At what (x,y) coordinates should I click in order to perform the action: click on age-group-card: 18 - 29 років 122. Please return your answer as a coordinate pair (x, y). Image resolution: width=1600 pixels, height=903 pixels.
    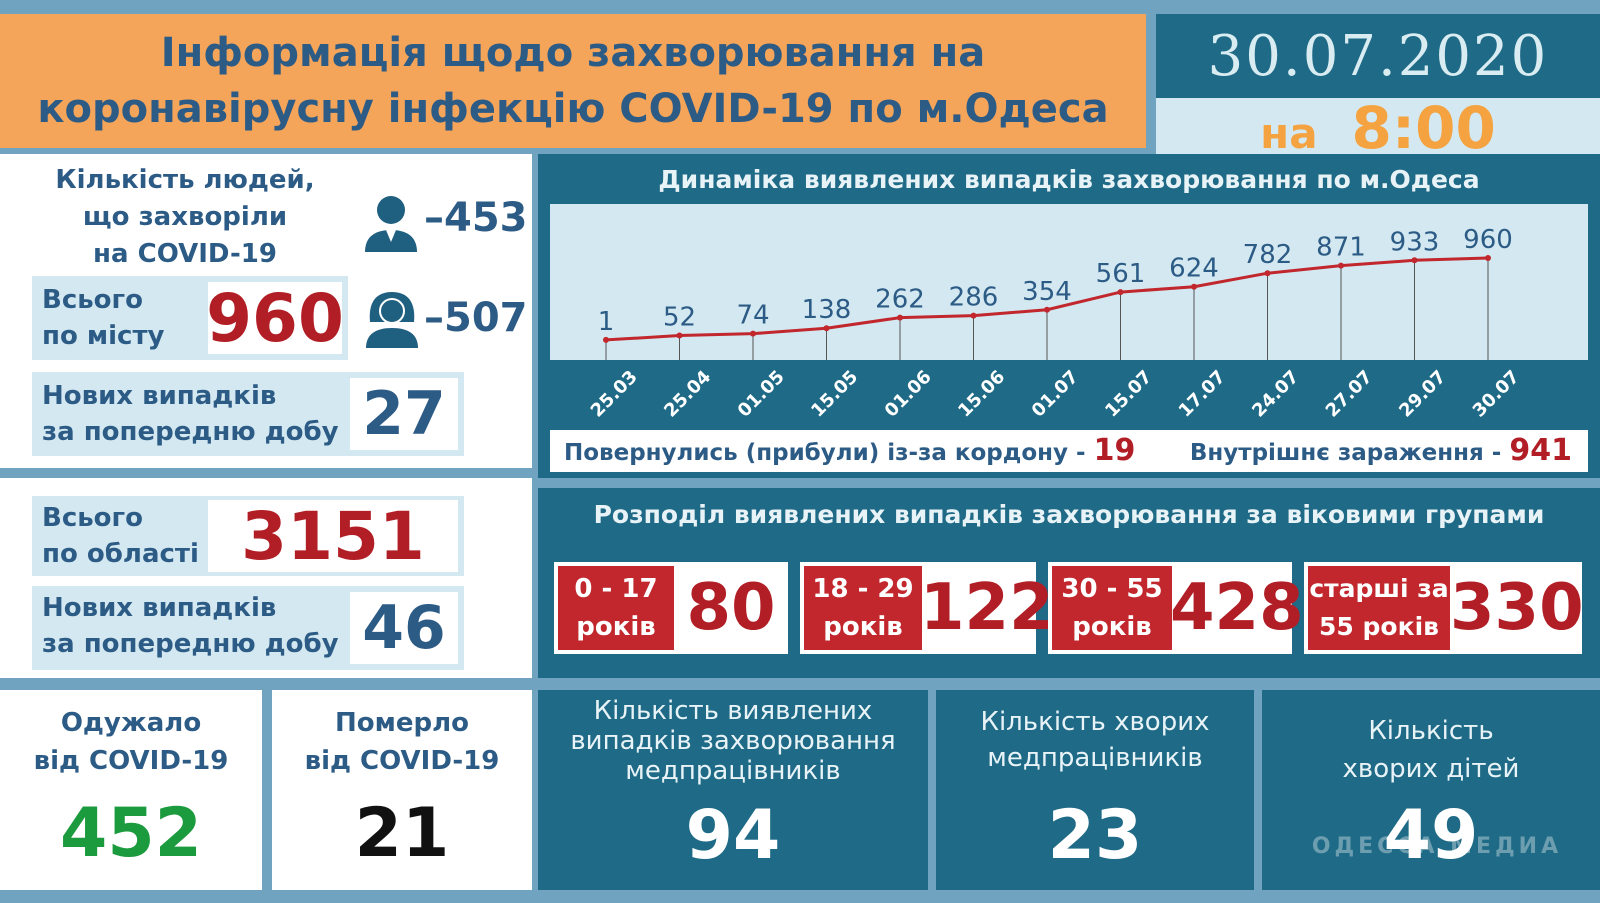
    Looking at the image, I should click on (927, 608).